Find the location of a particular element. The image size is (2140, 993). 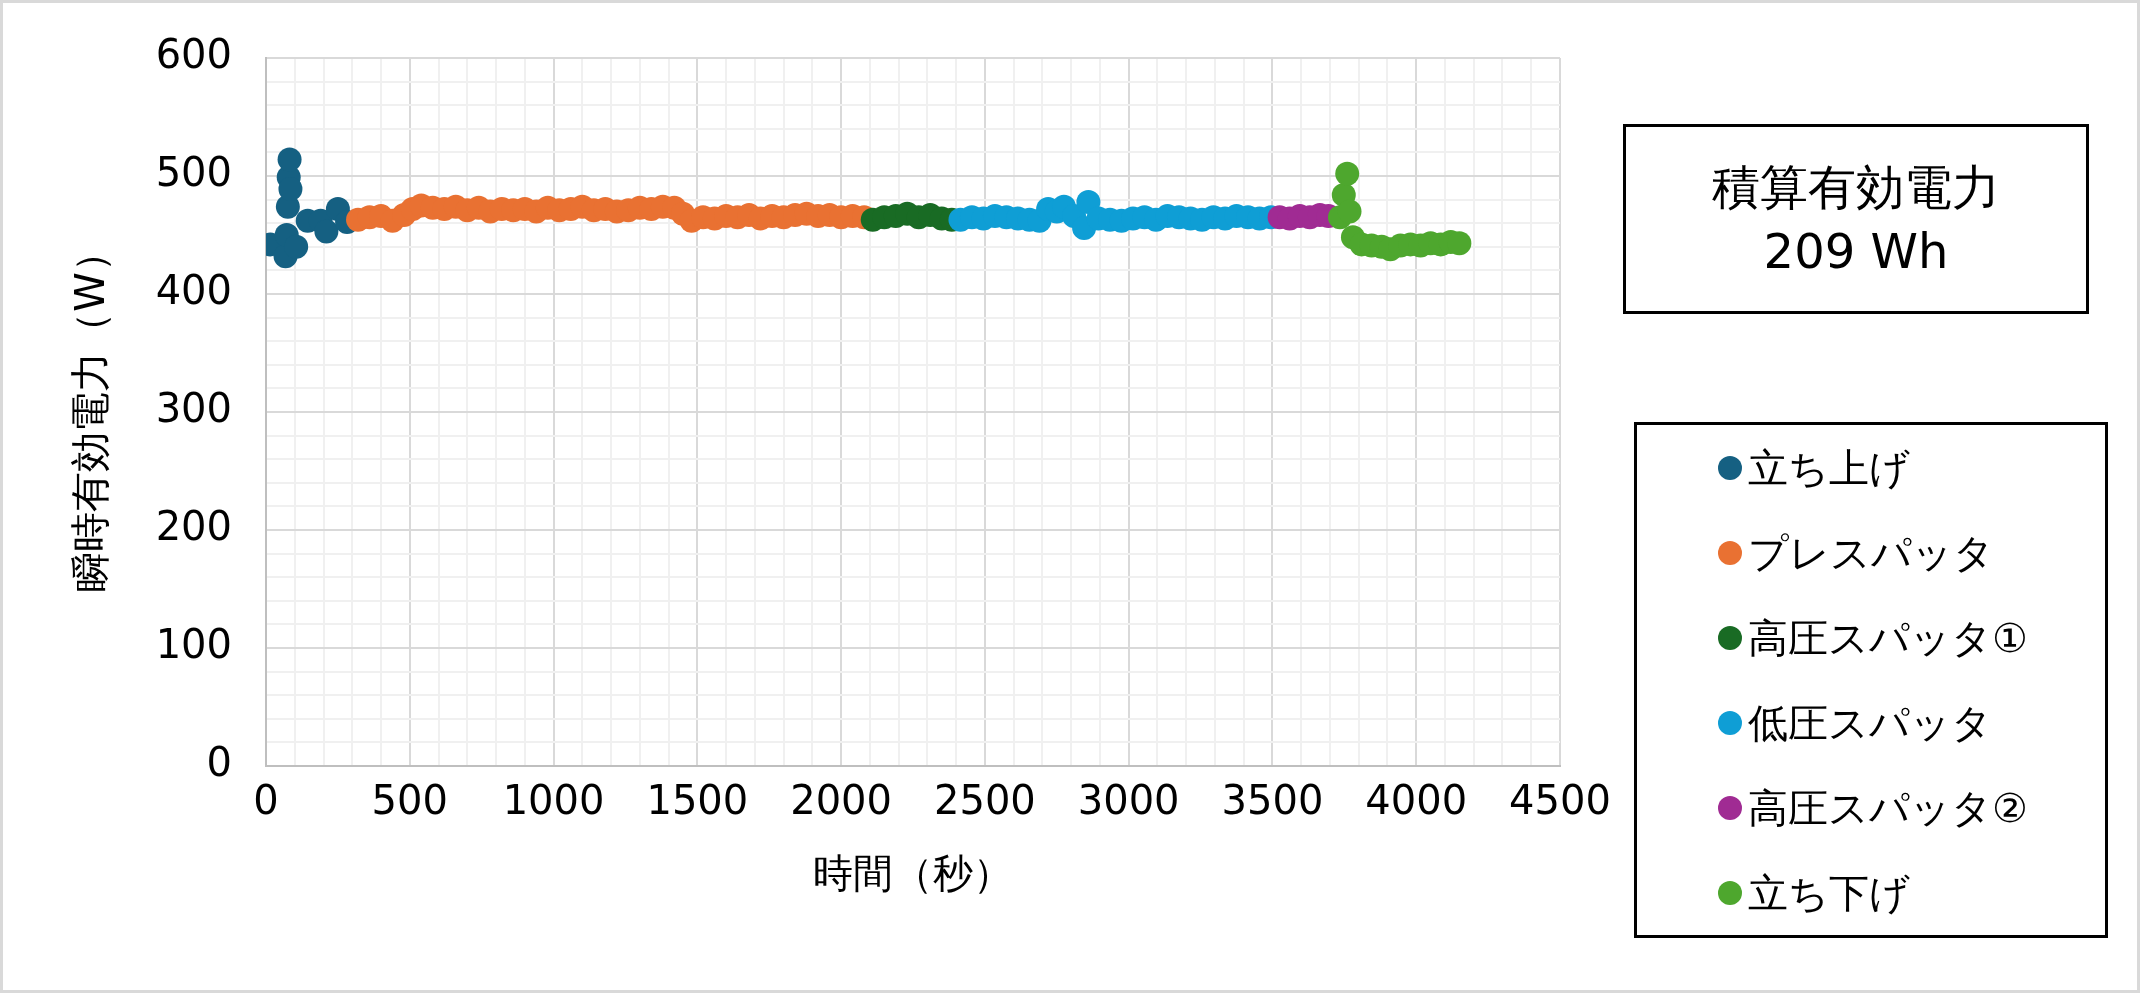

legend-label: 高圧スパッタ① is located at coordinates (1888, 637).